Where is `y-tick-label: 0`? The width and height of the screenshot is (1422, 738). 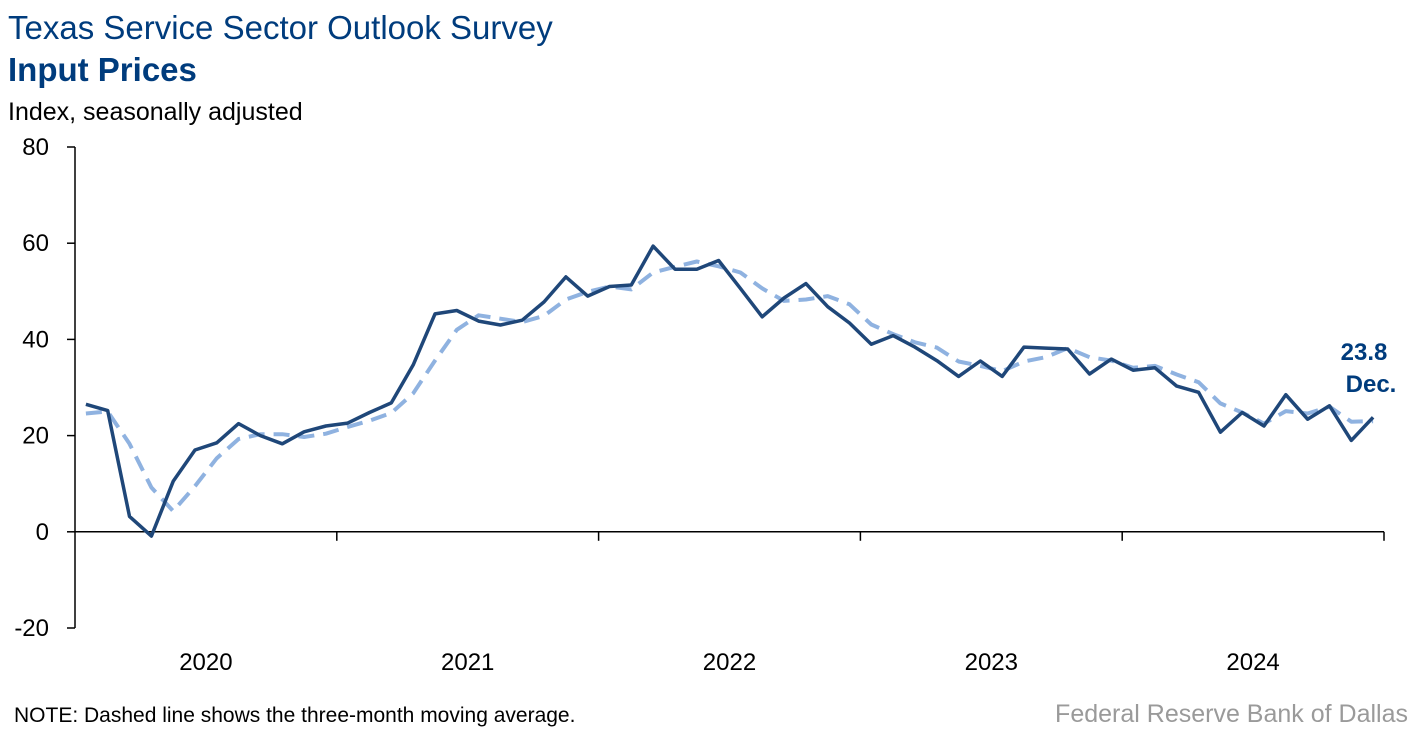 y-tick-label: 0 is located at coordinates (42, 532).